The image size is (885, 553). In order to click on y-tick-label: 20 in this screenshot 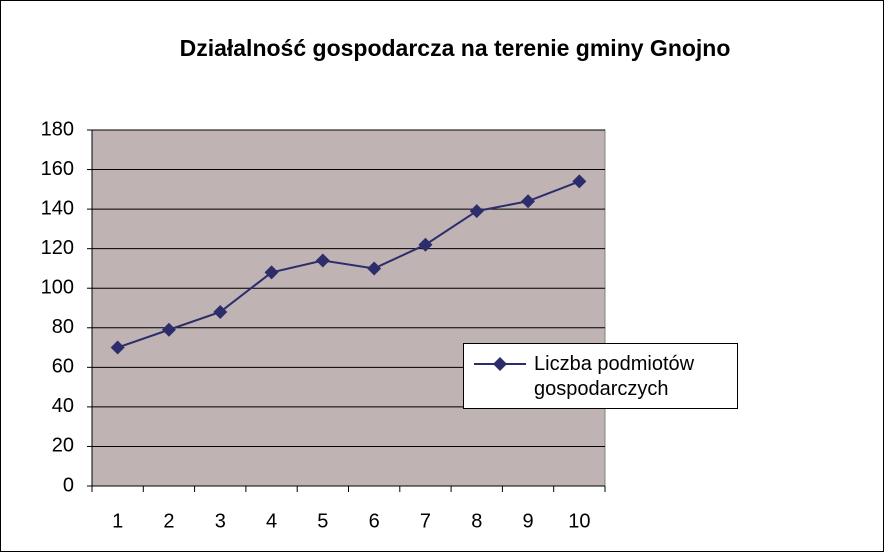, I will do `click(63, 446)`.